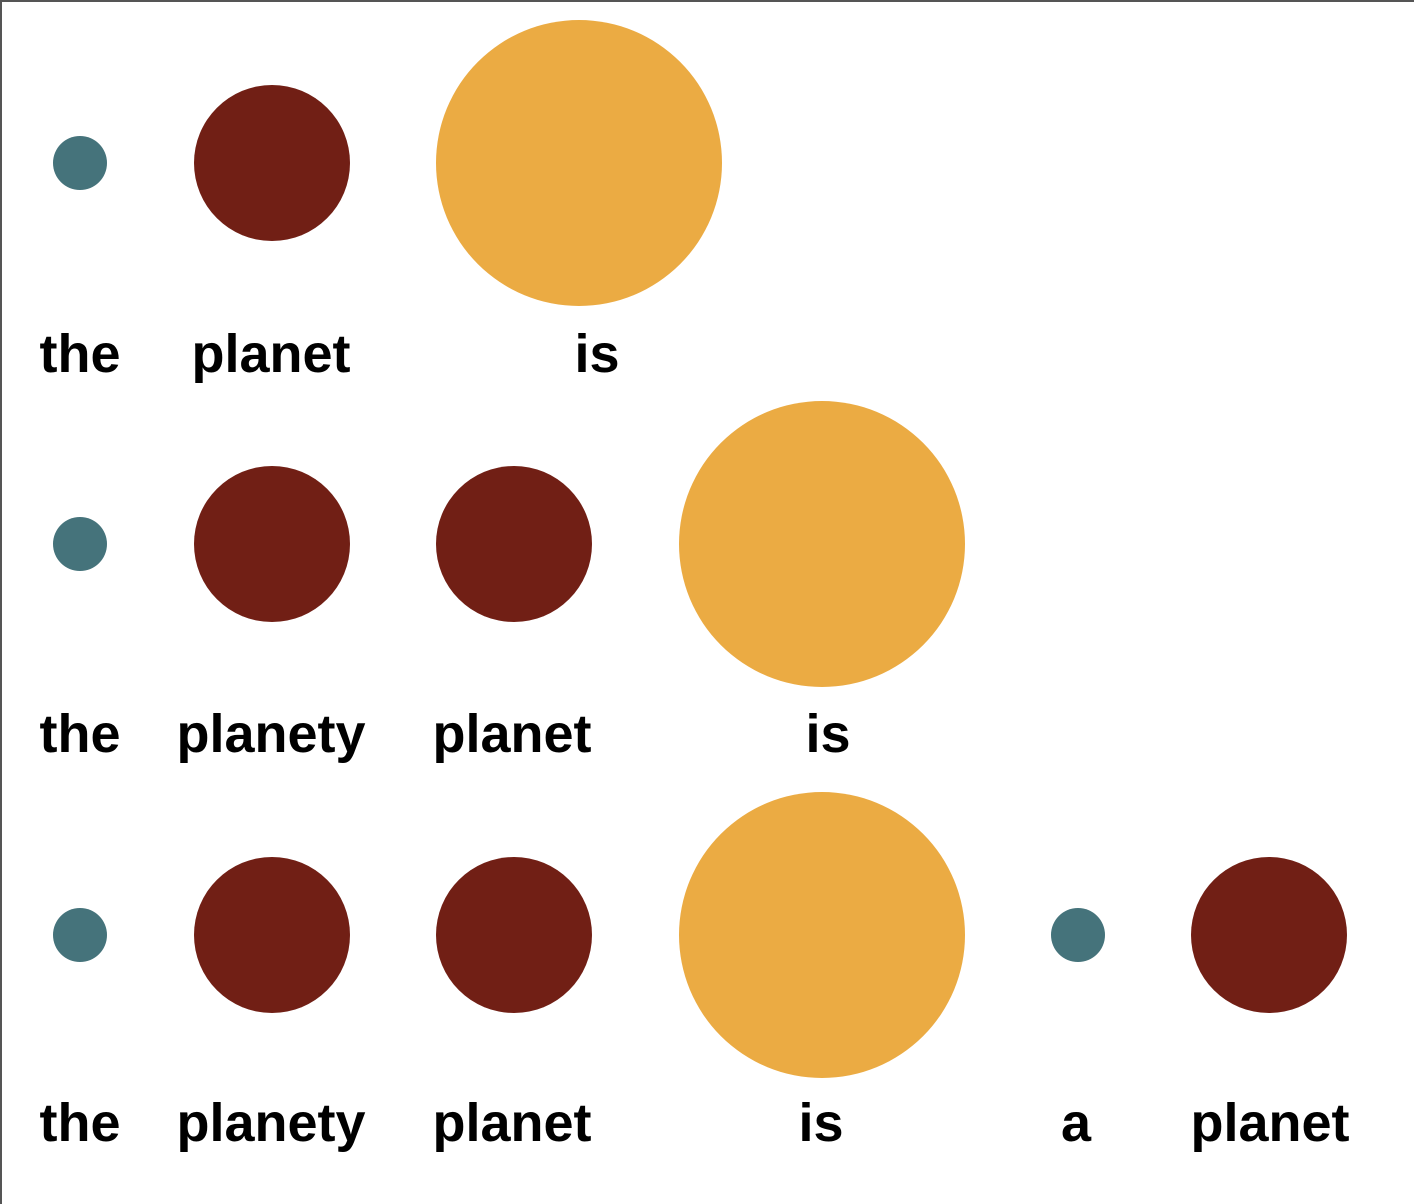  I want to click on token-word: a, so click(1076, 1123).